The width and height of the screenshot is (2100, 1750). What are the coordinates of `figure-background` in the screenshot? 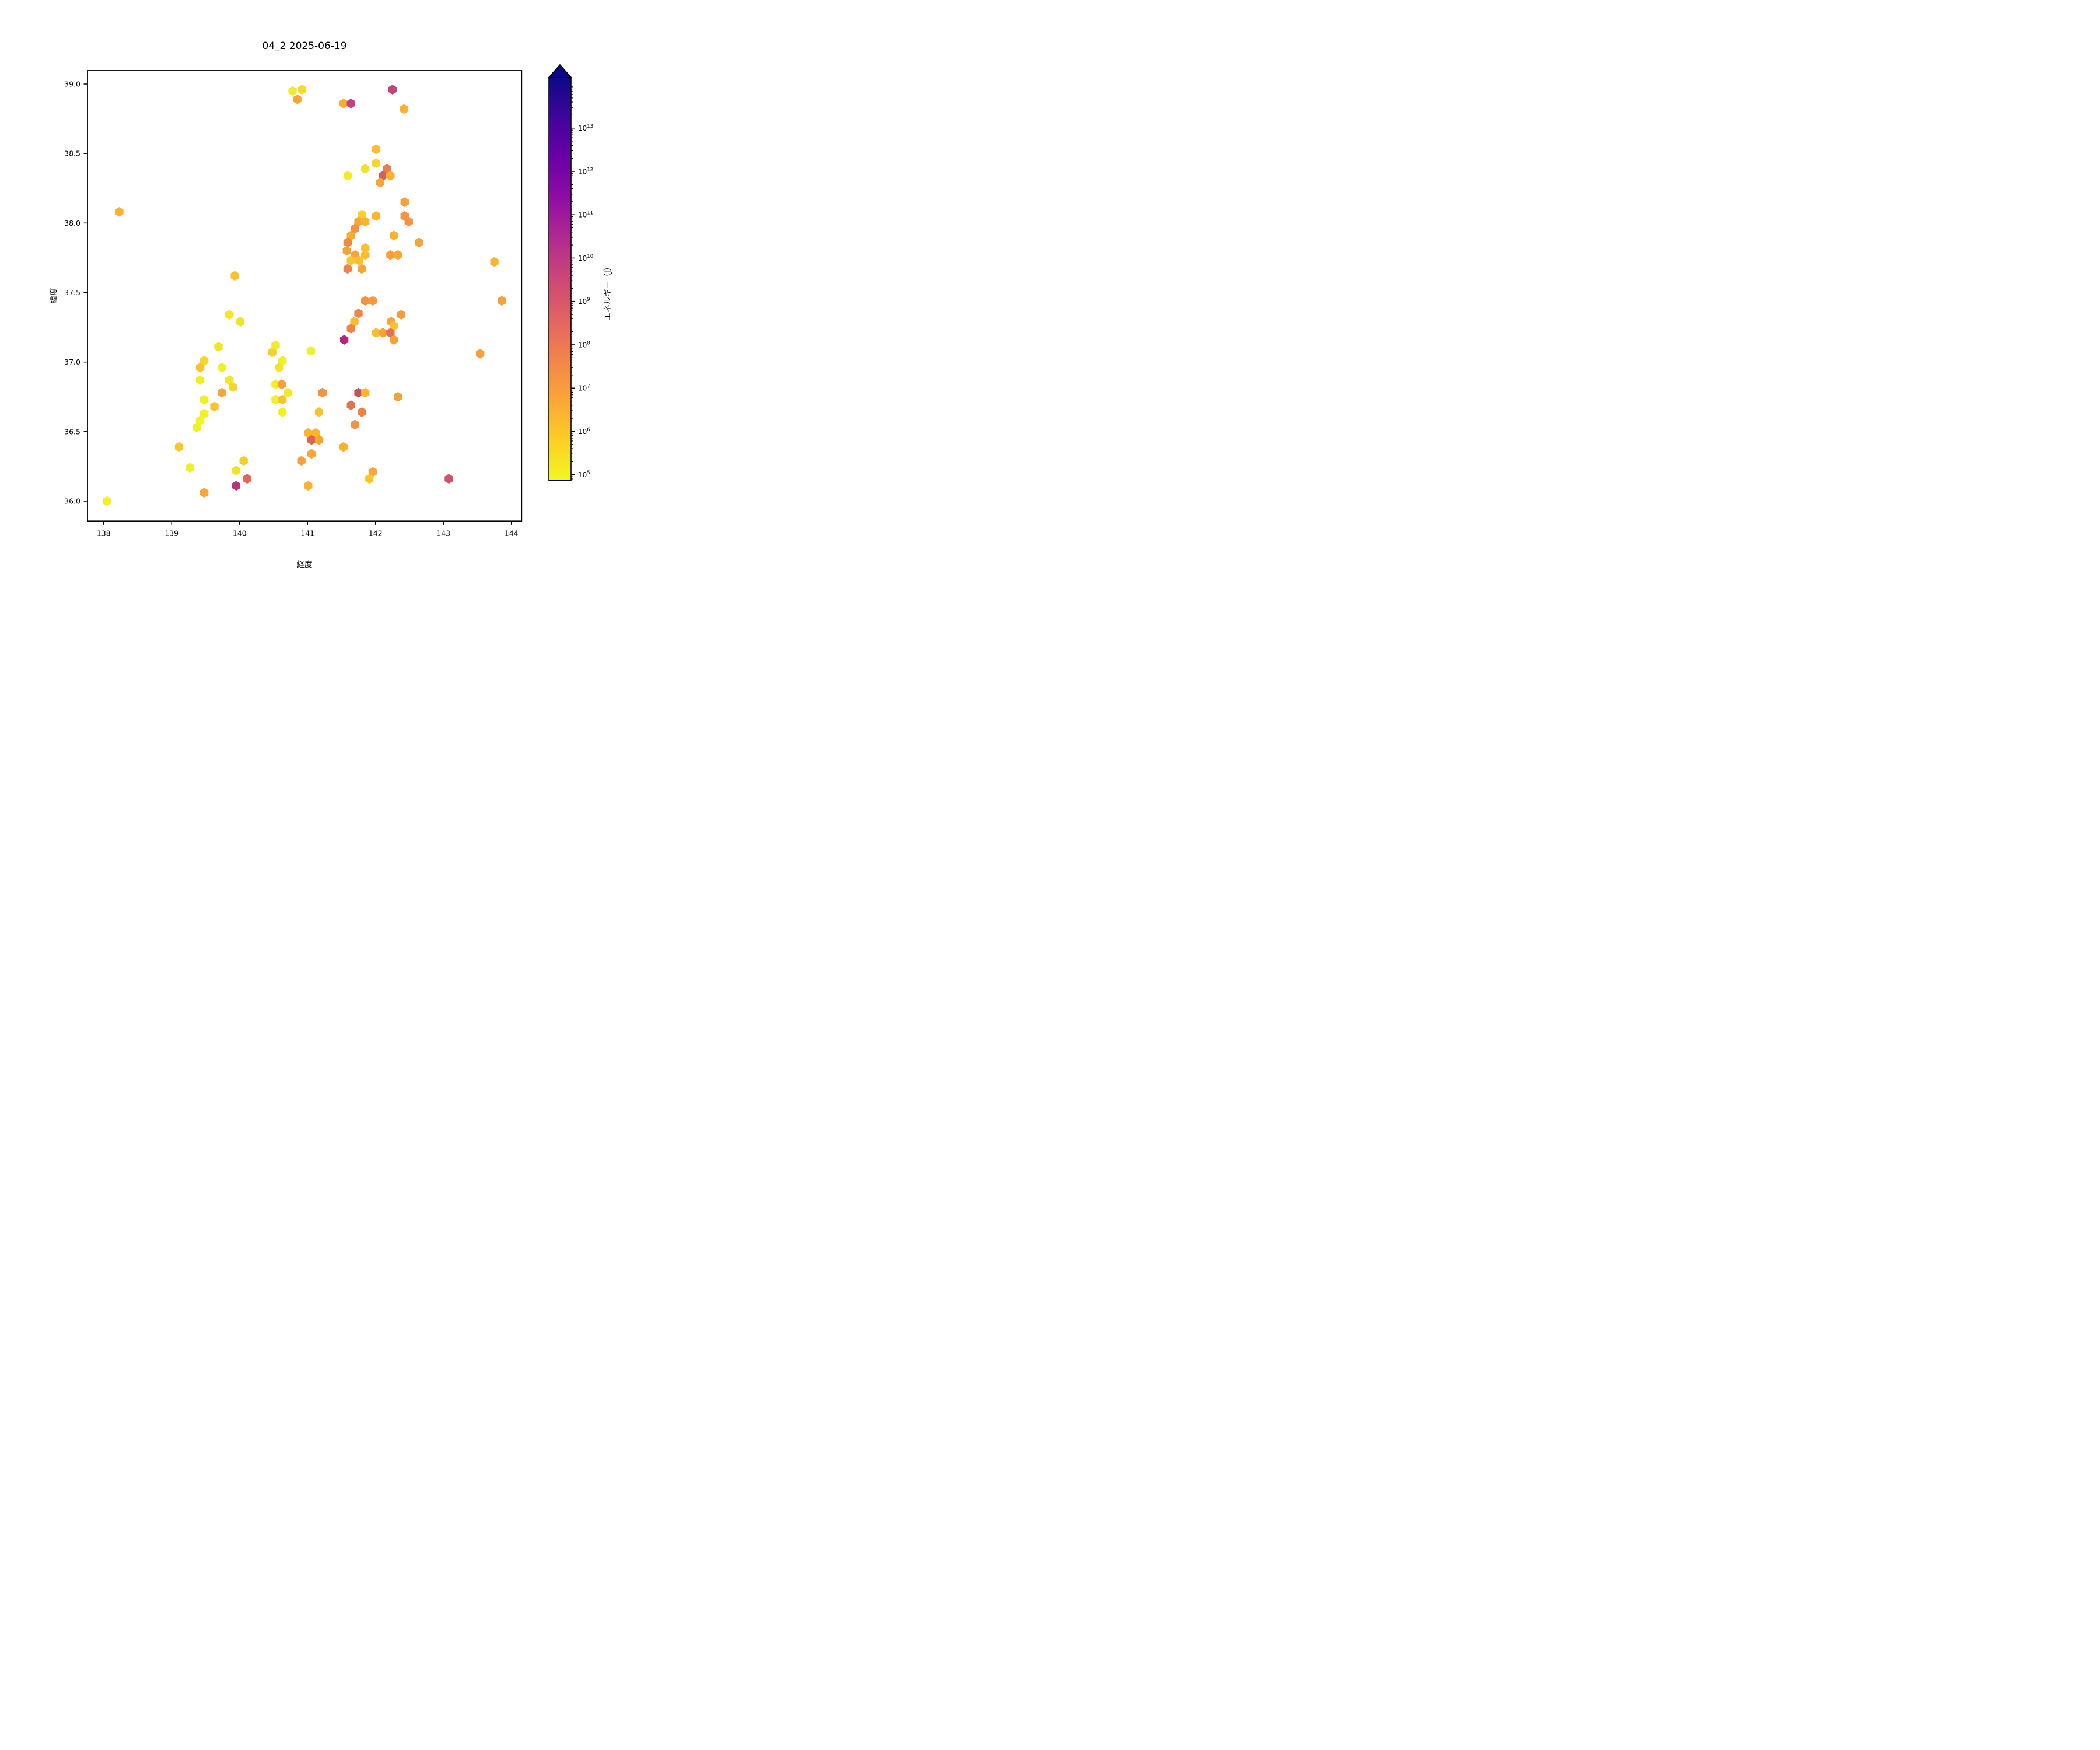 It's located at (350, 291).